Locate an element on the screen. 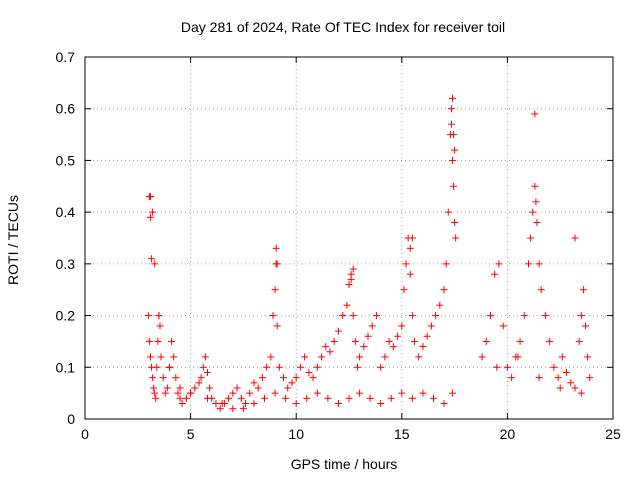 Image resolution: width=640 pixels, height=480 pixels. x-tick-label: 5 is located at coordinates (191, 434).